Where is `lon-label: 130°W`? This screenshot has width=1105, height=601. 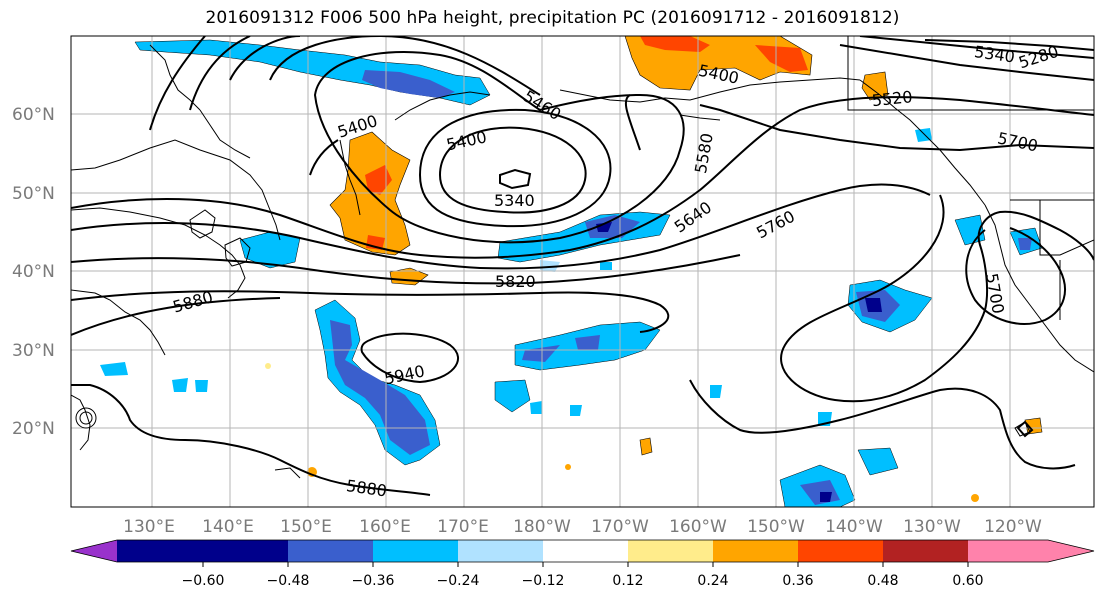
lon-label: 130°W is located at coordinates (932, 527).